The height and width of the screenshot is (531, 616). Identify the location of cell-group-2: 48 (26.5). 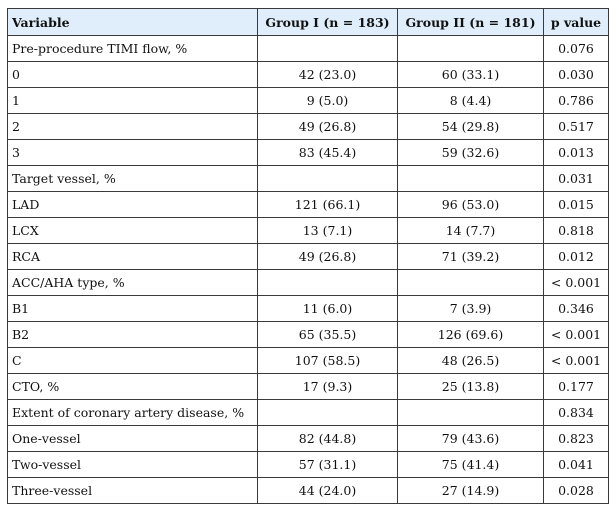
(470, 360).